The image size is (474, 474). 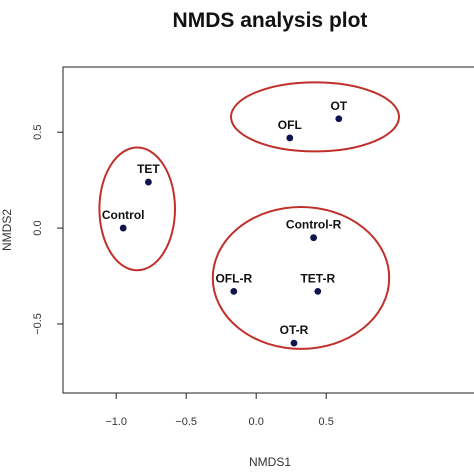 What do you see at coordinates (294, 343) in the screenshot?
I see `data-point-ot-r` at bounding box center [294, 343].